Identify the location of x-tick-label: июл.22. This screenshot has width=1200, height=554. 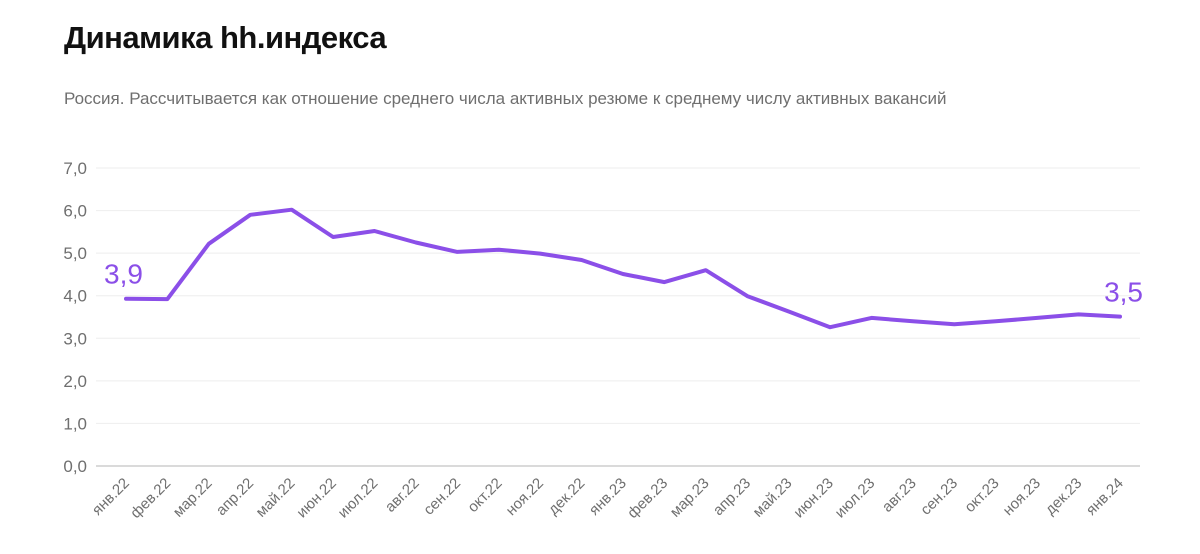
(358, 498).